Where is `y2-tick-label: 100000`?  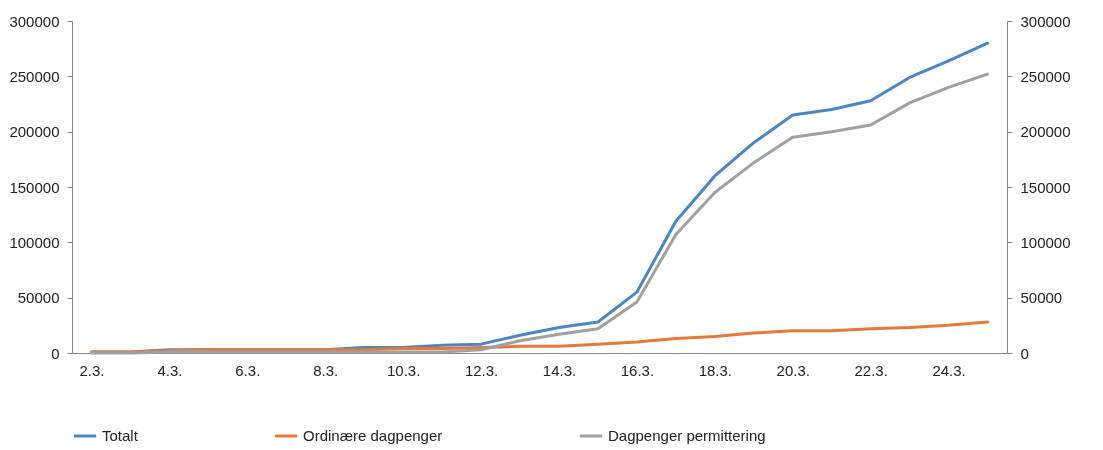
y2-tick-label: 100000 is located at coordinates (1045, 242).